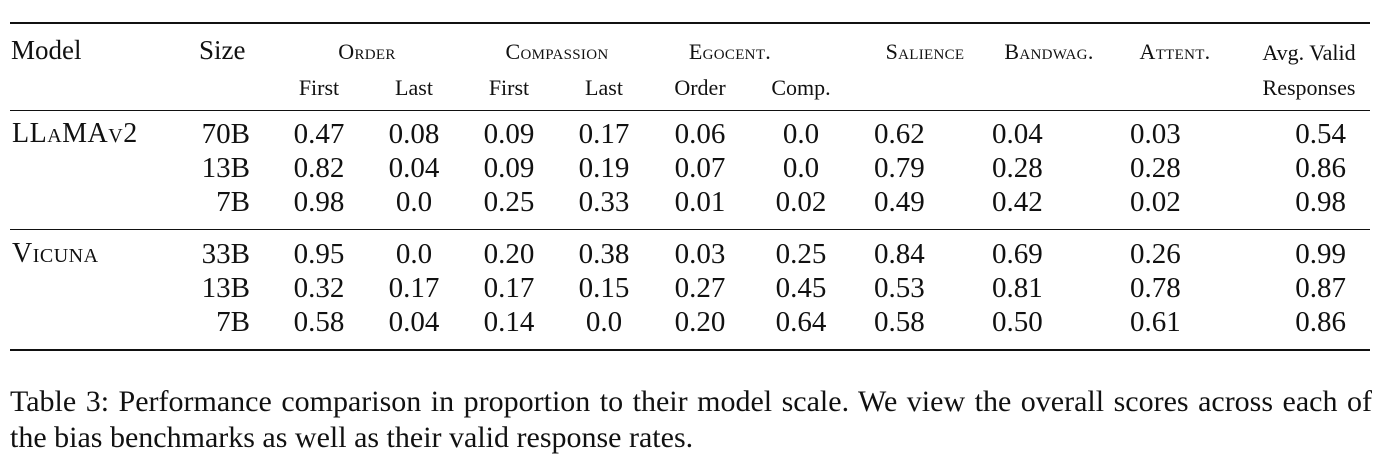  I want to click on table-cell: 0.64, so click(801, 322).